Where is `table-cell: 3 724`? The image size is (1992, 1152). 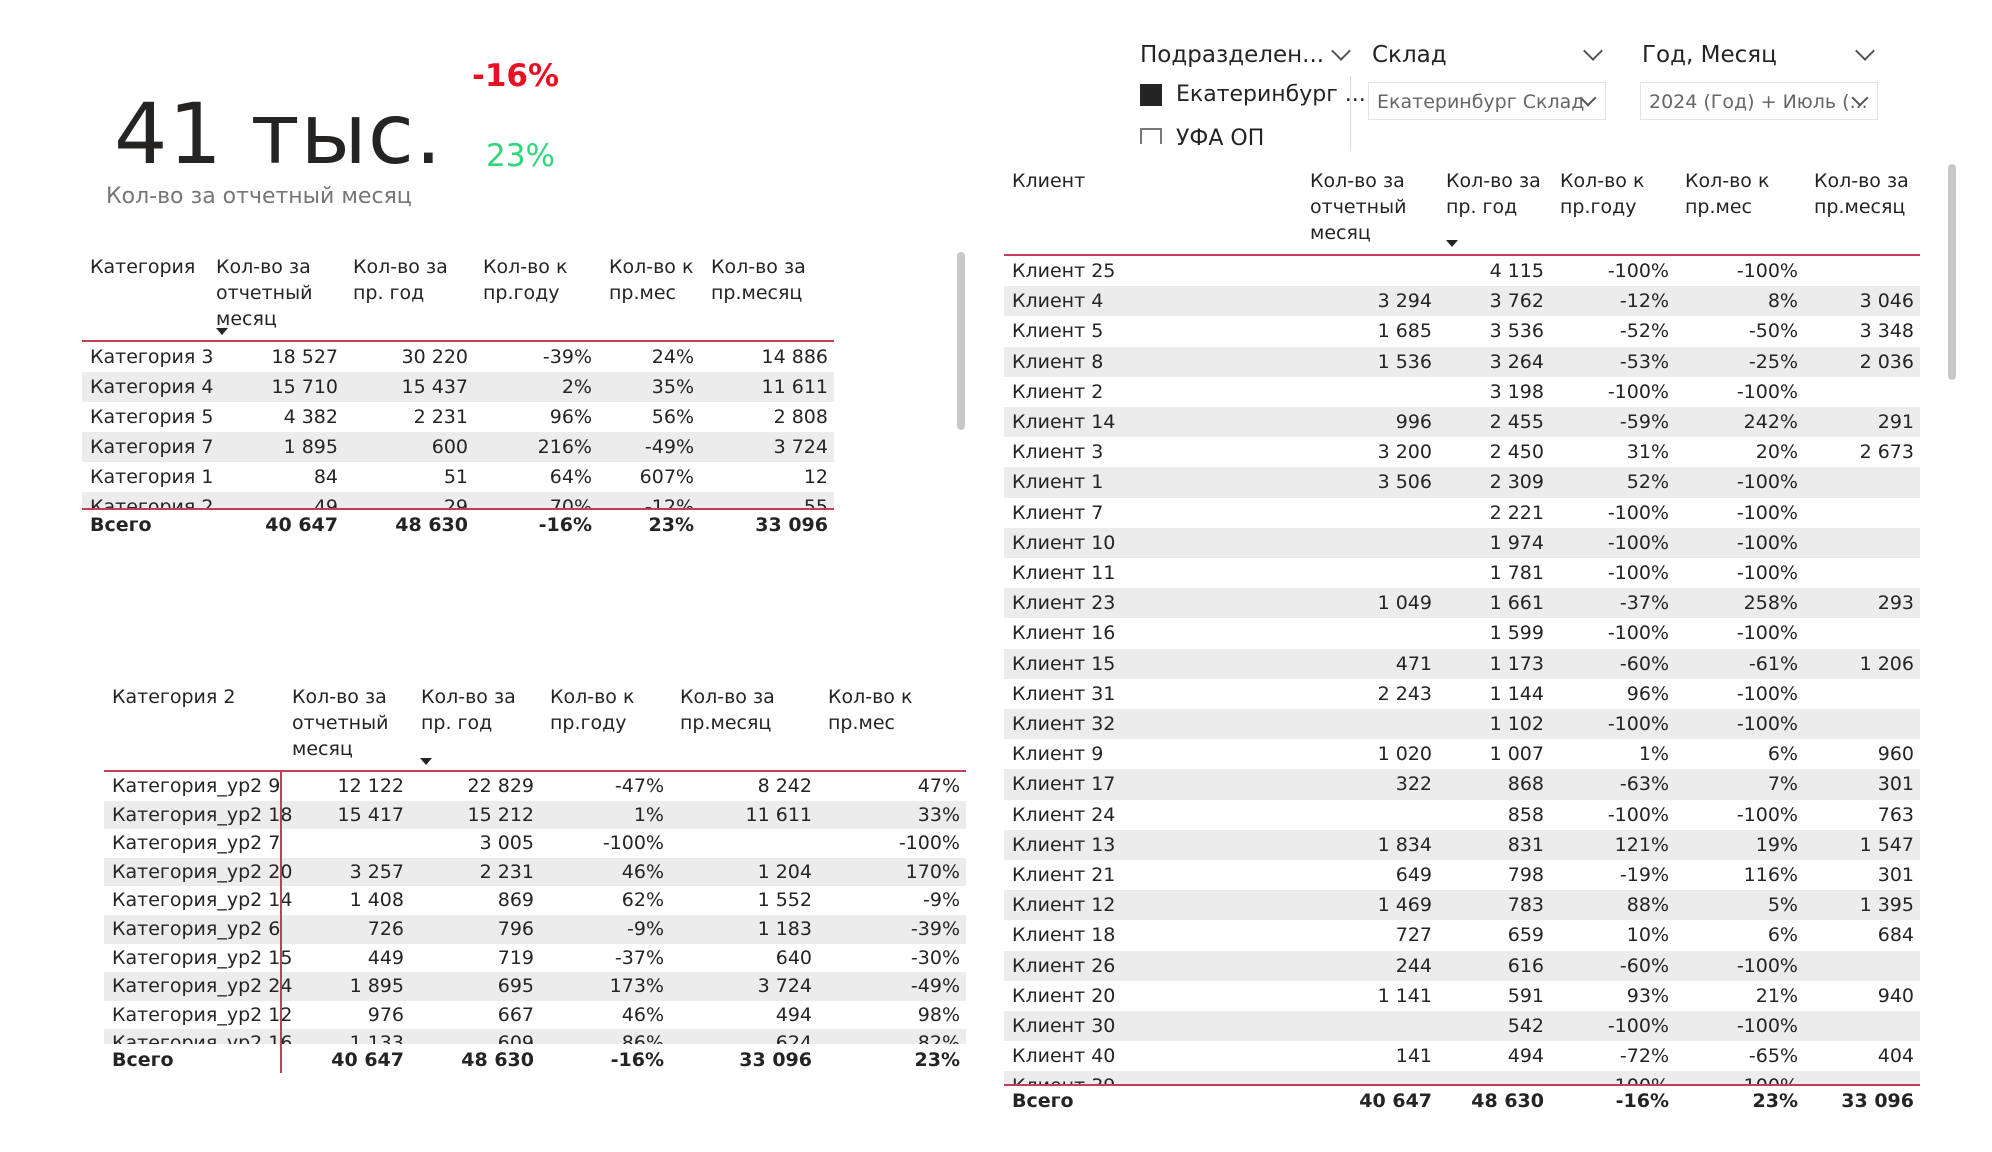 table-cell: 3 724 is located at coordinates (800, 447).